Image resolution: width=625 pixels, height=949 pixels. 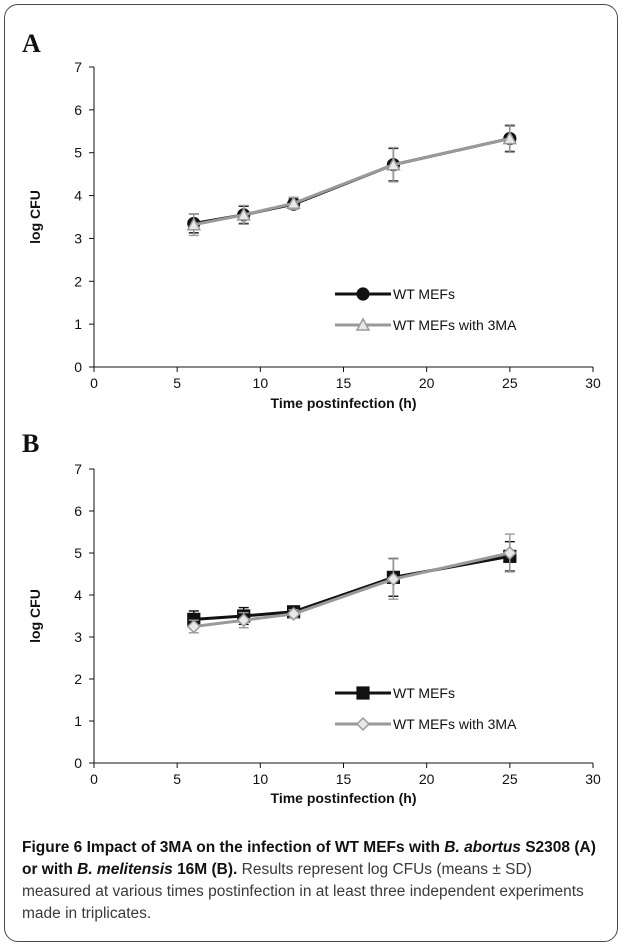 I want to click on panel-label: B, so click(x=30, y=443).